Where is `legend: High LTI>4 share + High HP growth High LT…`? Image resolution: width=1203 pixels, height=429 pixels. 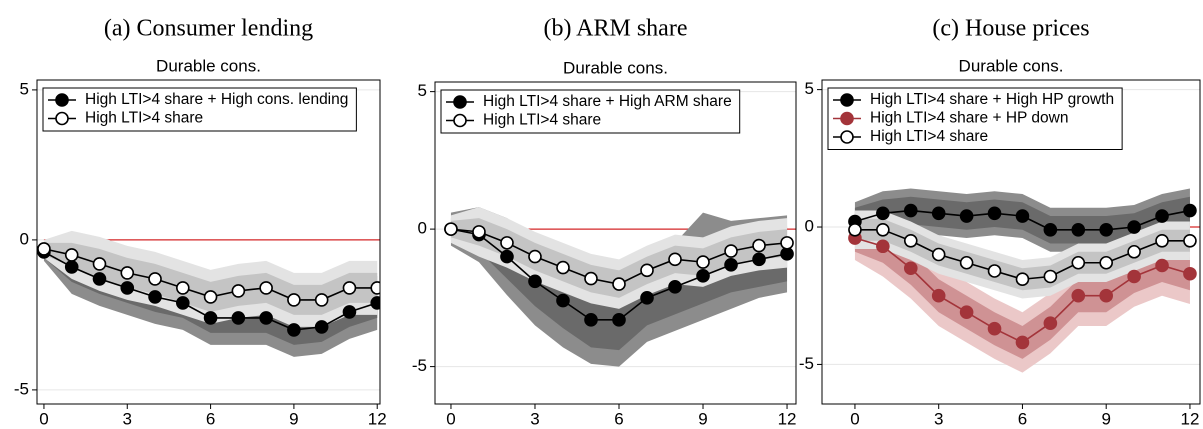 legend: High LTI>4 share + High HP growth High LT… is located at coordinates (975, 118).